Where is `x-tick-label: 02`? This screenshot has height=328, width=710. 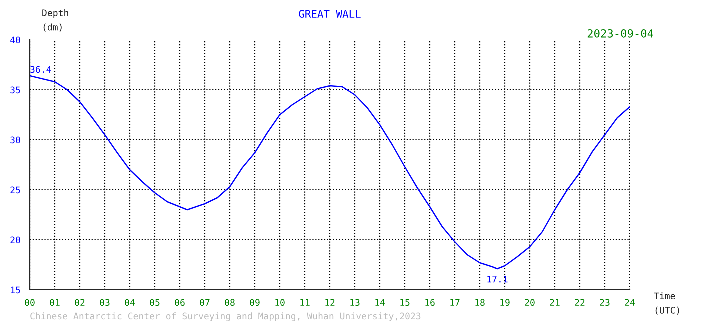
x-tick-label: 02 is located at coordinates (80, 302).